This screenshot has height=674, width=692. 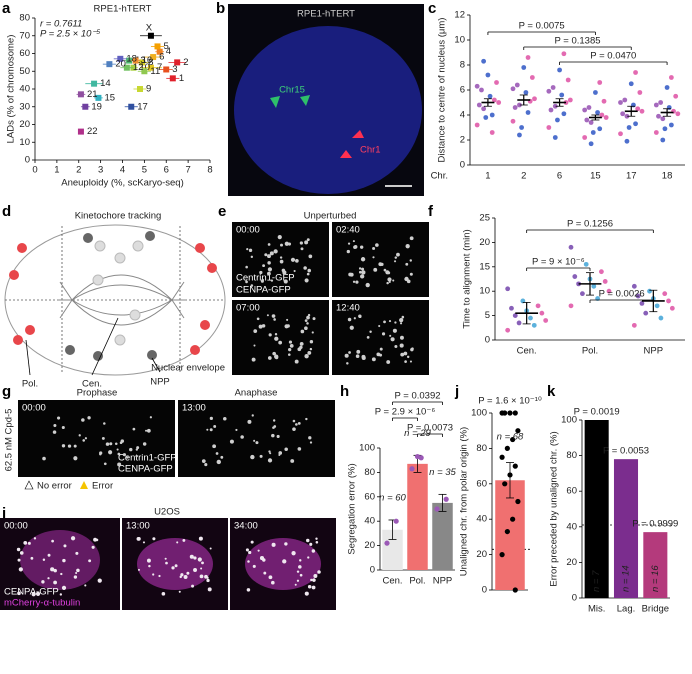 What do you see at coordinates (24, 35) in the screenshot?
I see `y-tick-label: 70` at bounding box center [24, 35].